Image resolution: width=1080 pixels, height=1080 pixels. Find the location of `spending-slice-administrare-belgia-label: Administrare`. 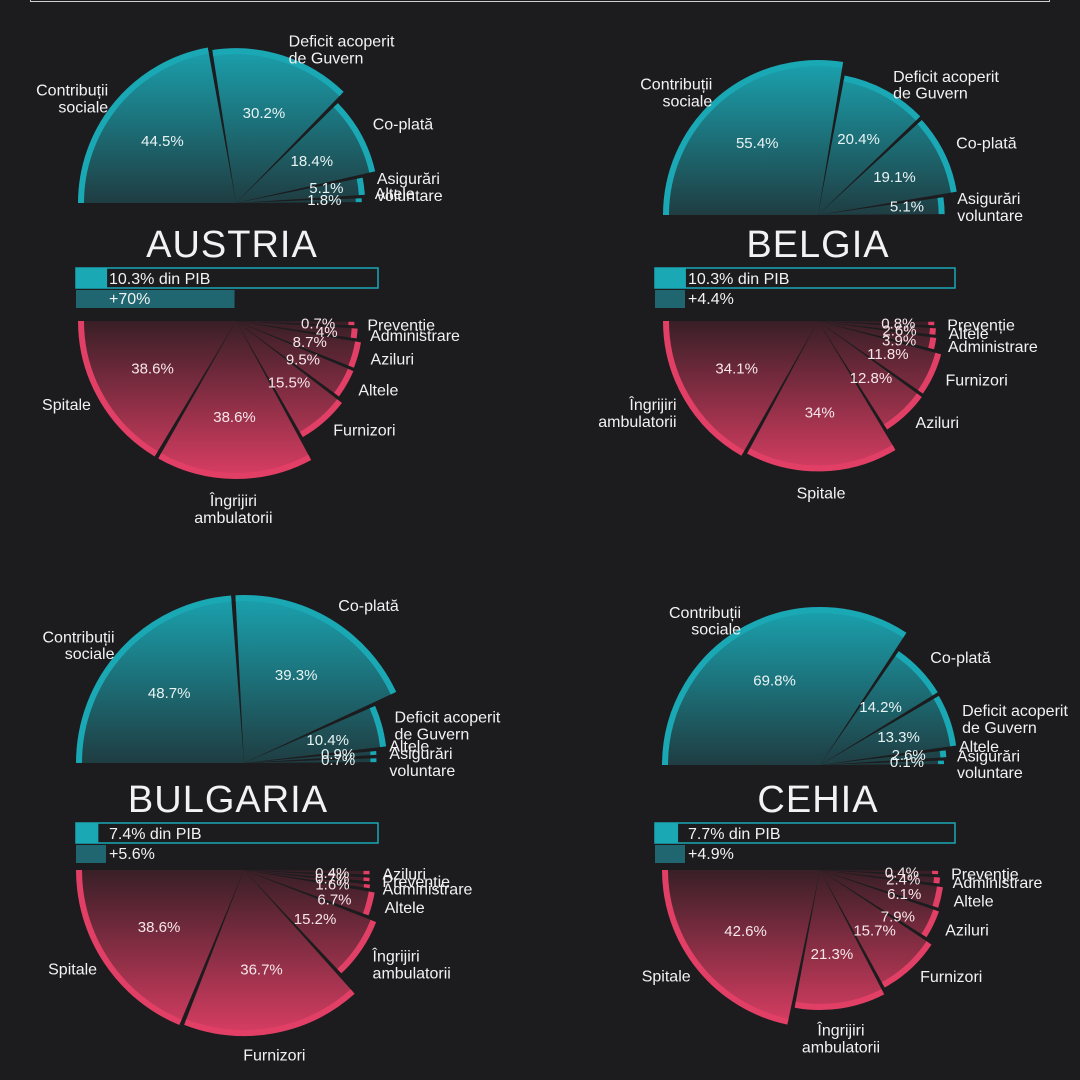

spending-slice-administrare-belgia-label: Administrare is located at coordinates (993, 347).